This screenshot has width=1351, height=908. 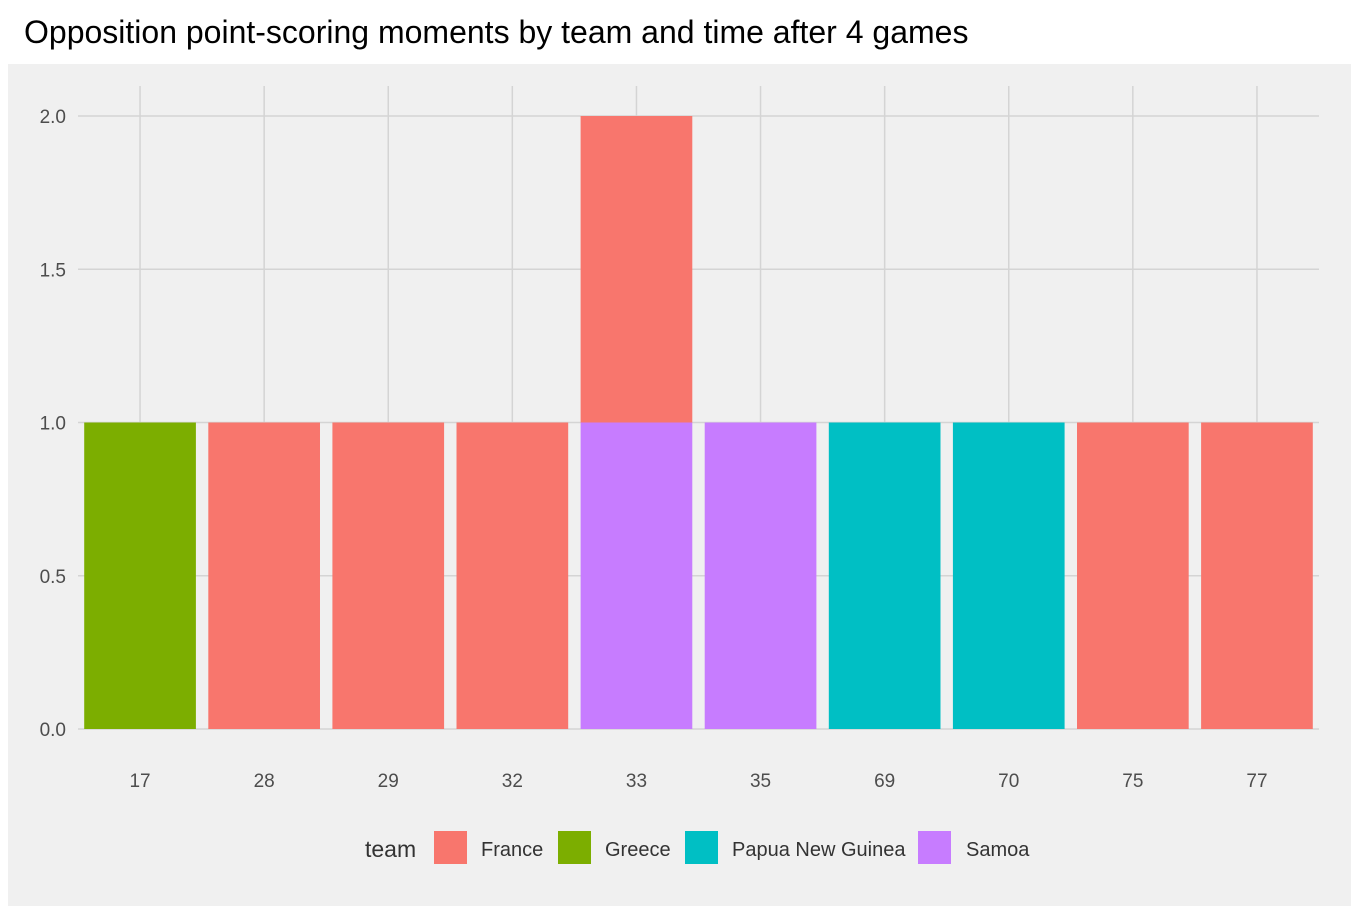 What do you see at coordinates (884, 781) in the screenshot?
I see `x-tick-label: 69` at bounding box center [884, 781].